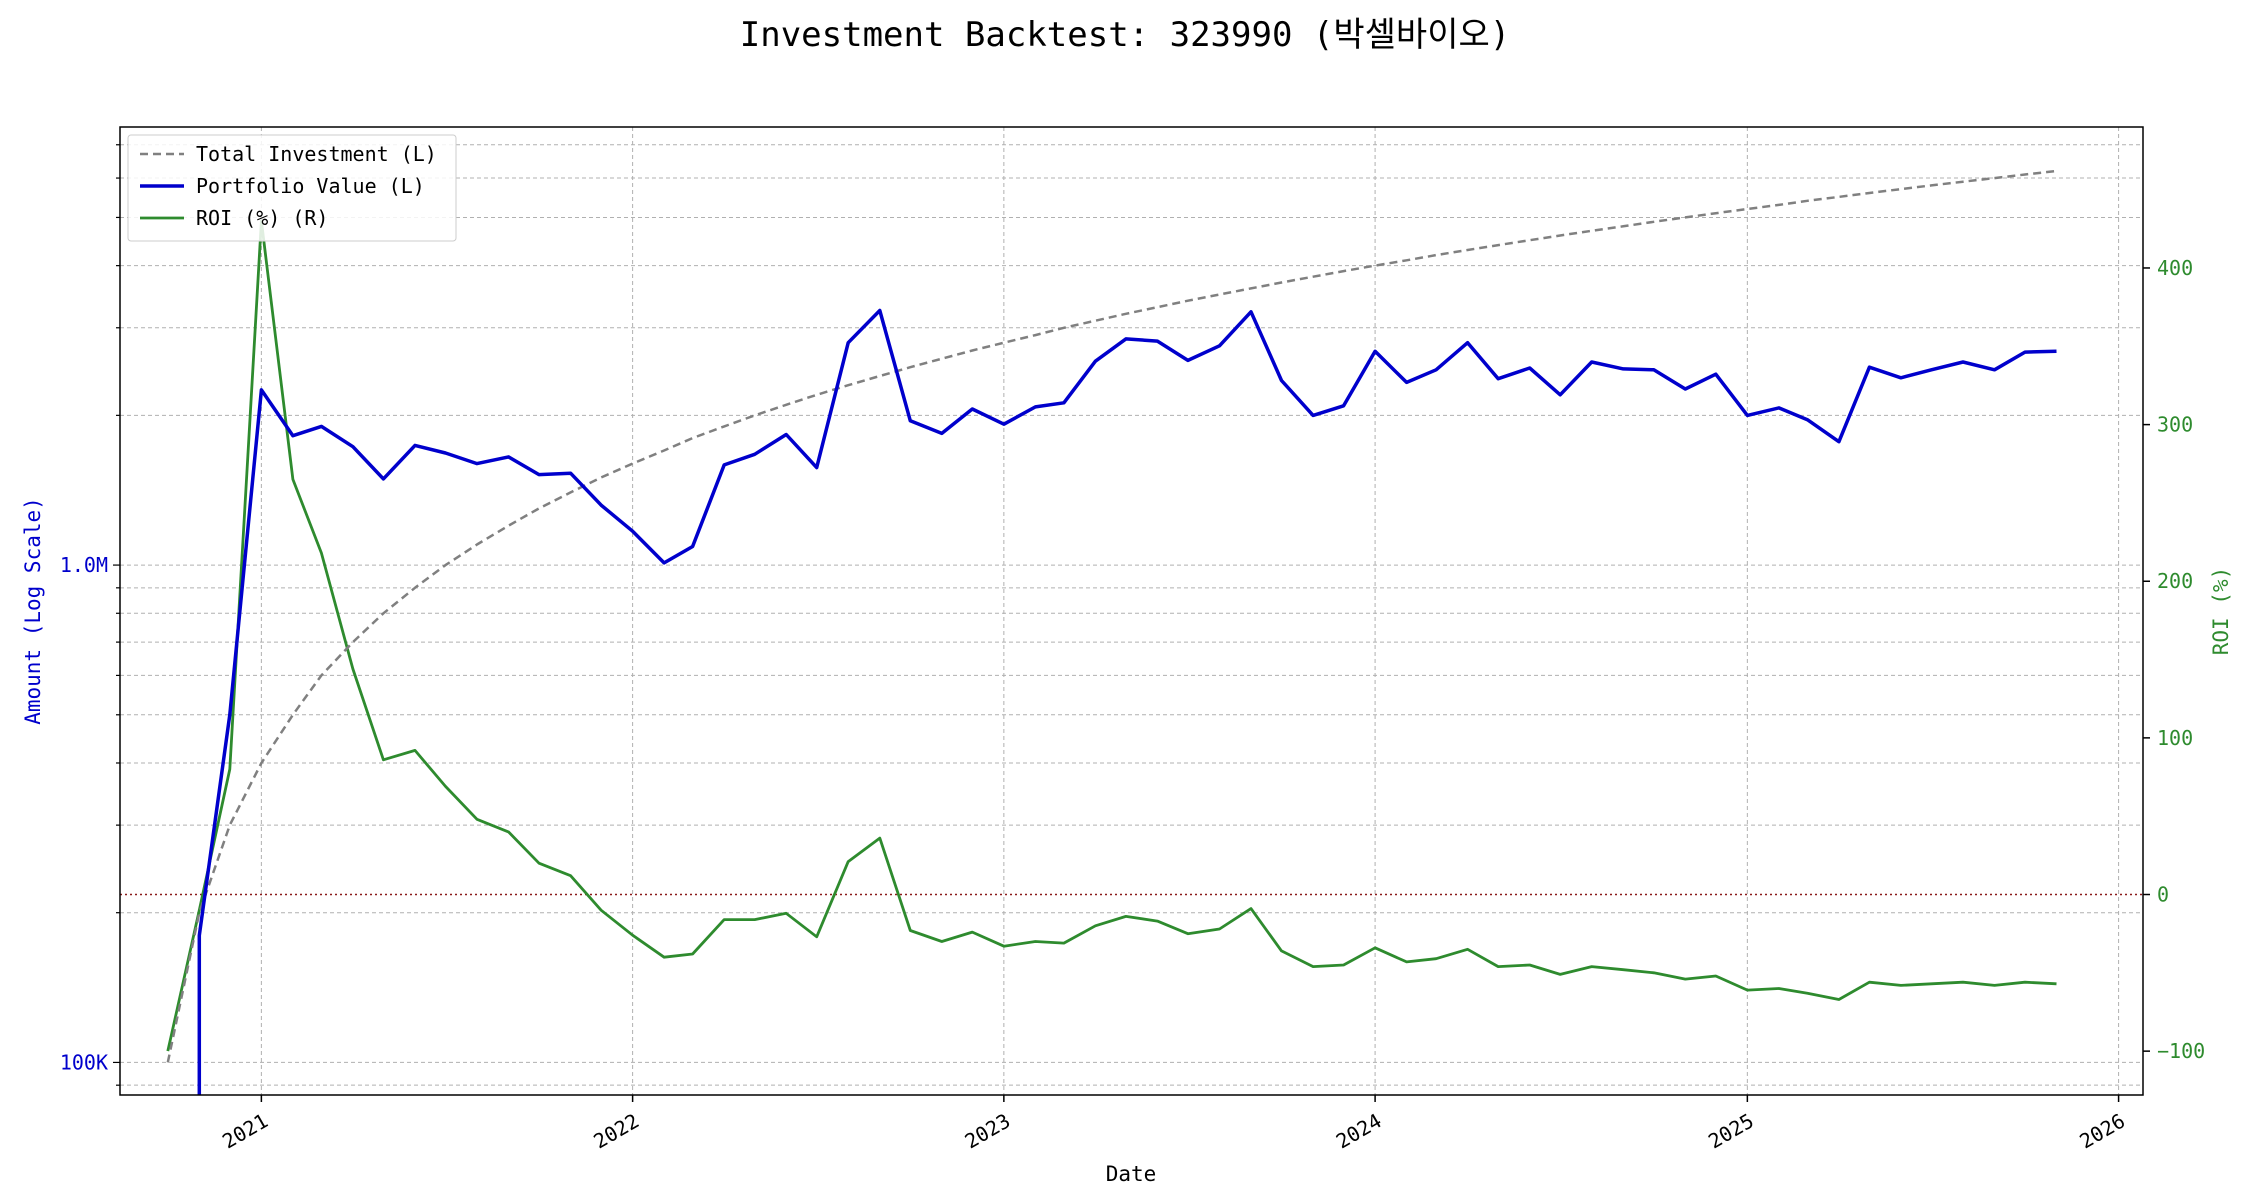 This screenshot has height=1200, width=2250. What do you see at coordinates (33, 611) in the screenshot?
I see `left-axis-label: Amount (Log Scale)` at bounding box center [33, 611].